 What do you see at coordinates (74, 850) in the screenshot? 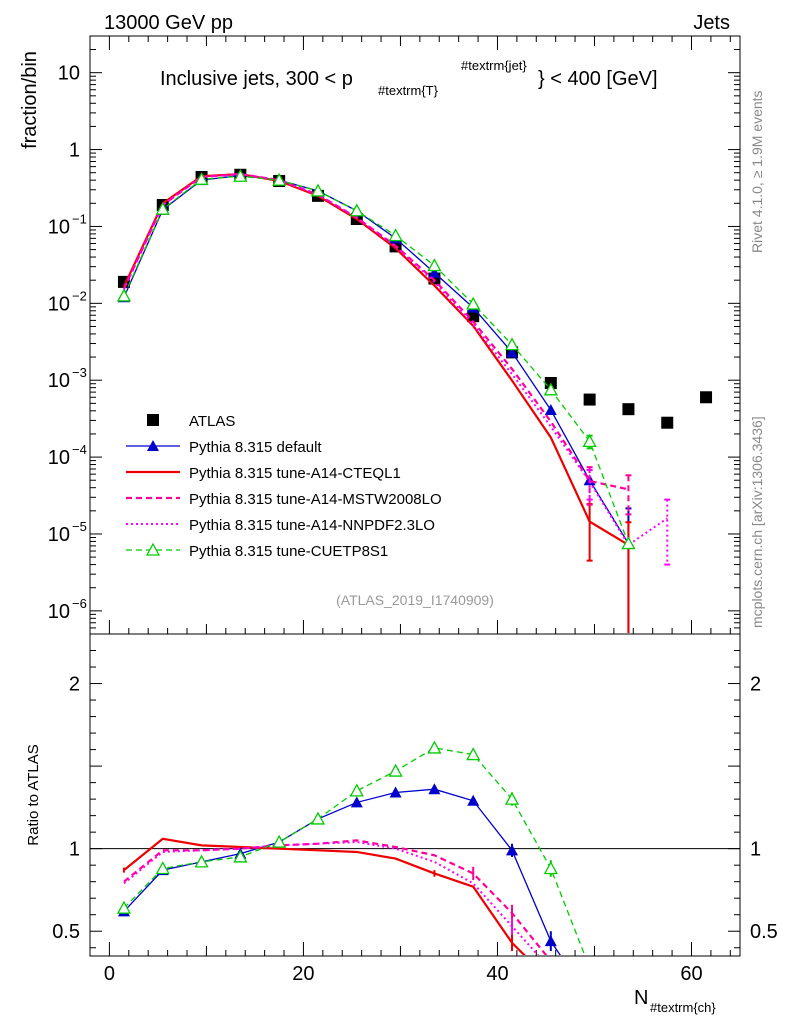
I see `ratio-y-tick-label: 1` at bounding box center [74, 850].